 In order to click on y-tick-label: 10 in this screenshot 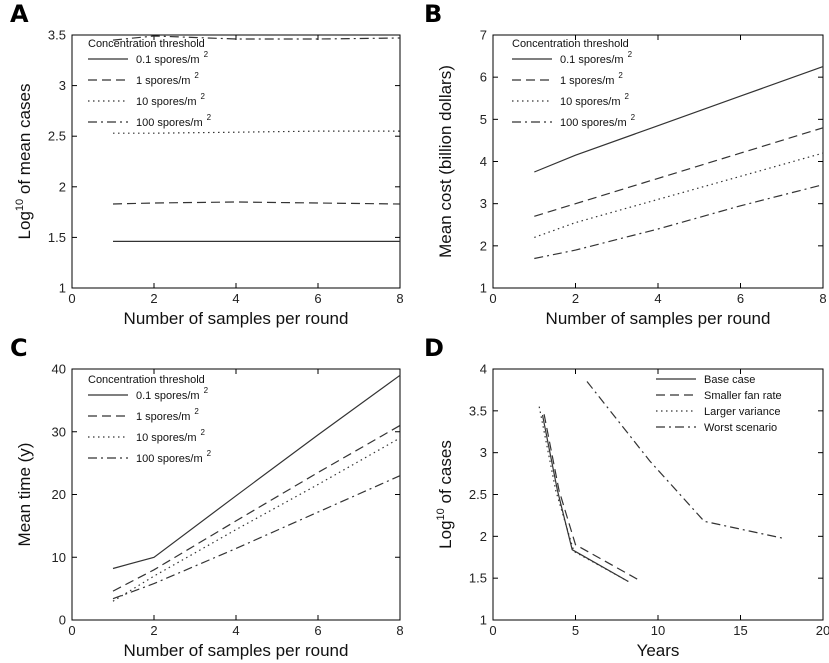, I will do `click(59, 557)`.